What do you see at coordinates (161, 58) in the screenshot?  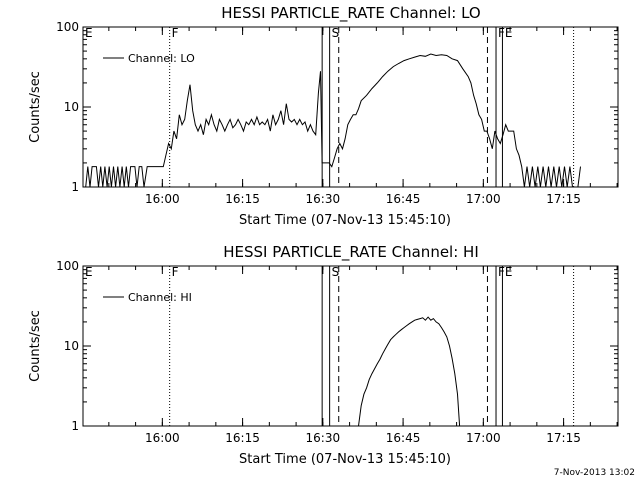 I see `legend-label: Channel: LO` at bounding box center [161, 58].